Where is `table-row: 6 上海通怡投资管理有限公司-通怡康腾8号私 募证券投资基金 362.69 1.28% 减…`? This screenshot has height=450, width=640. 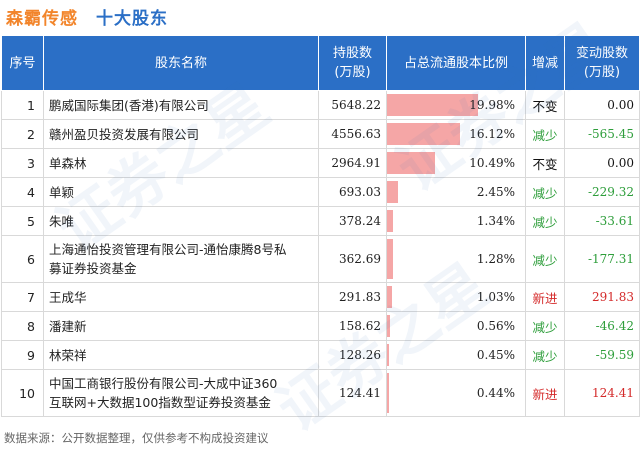 table-row: 6 上海通怡投资管理有限公司-通怡康腾8号私 募证券投资基金 362.69 1.28% 减… is located at coordinates (320, 259).